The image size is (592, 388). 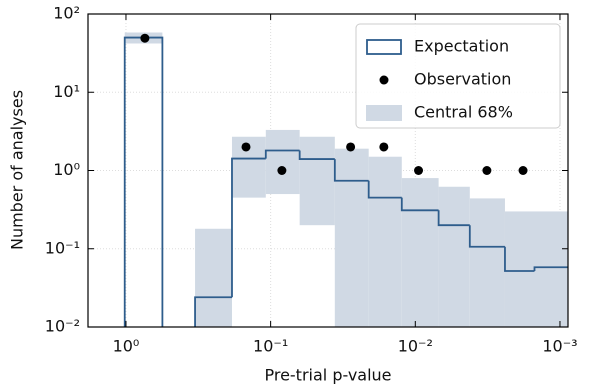 I want to click on legend-box, so click(x=458, y=76).